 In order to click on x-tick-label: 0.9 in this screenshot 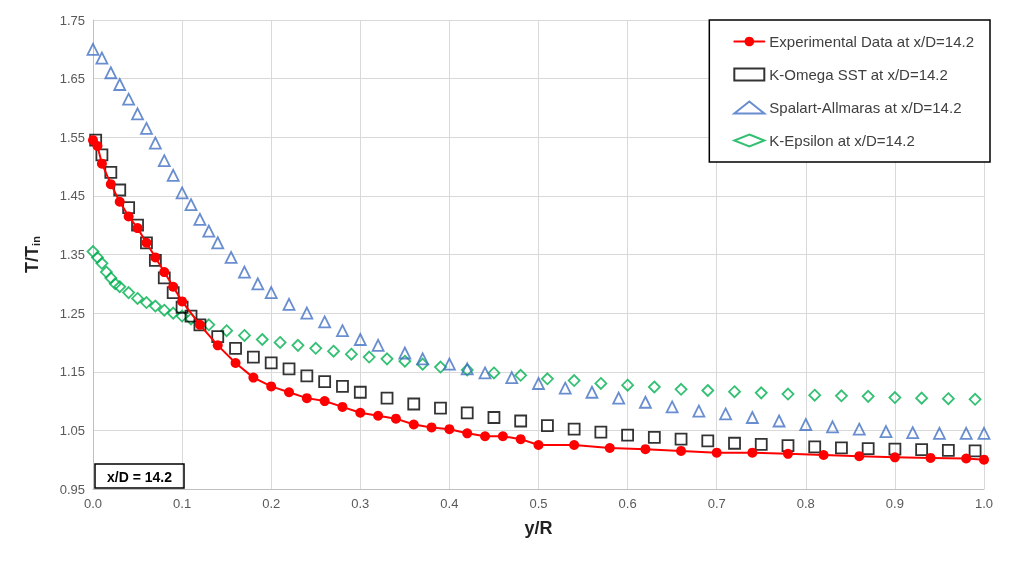, I will do `click(894, 503)`.